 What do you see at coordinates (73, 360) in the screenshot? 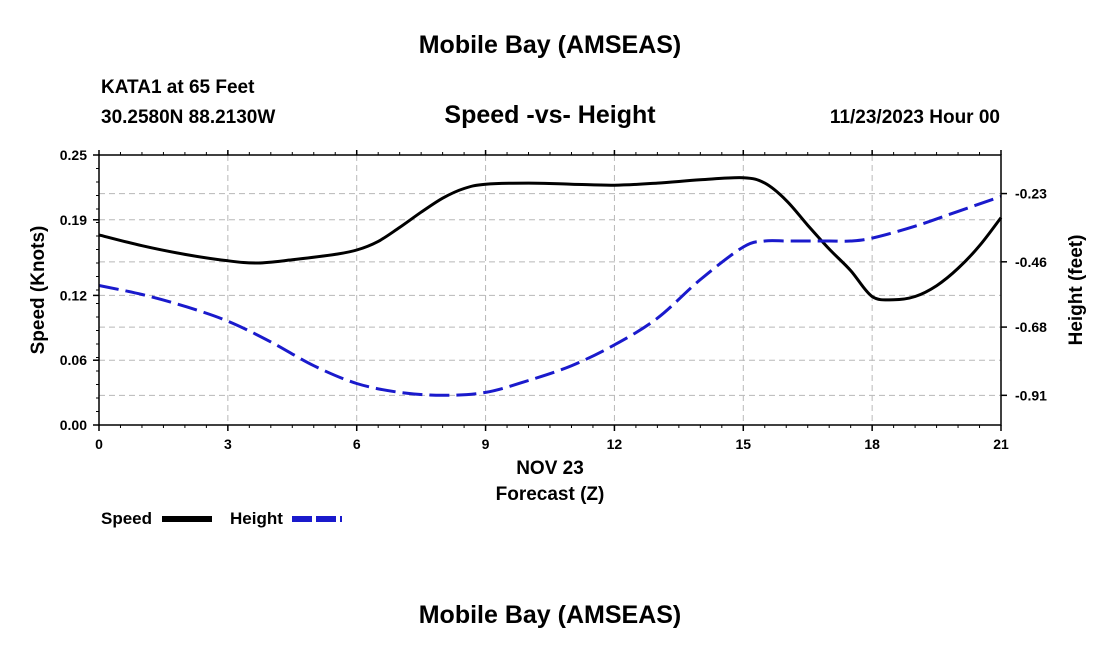
I see `y-left-tick-label: 0.06` at bounding box center [73, 360].